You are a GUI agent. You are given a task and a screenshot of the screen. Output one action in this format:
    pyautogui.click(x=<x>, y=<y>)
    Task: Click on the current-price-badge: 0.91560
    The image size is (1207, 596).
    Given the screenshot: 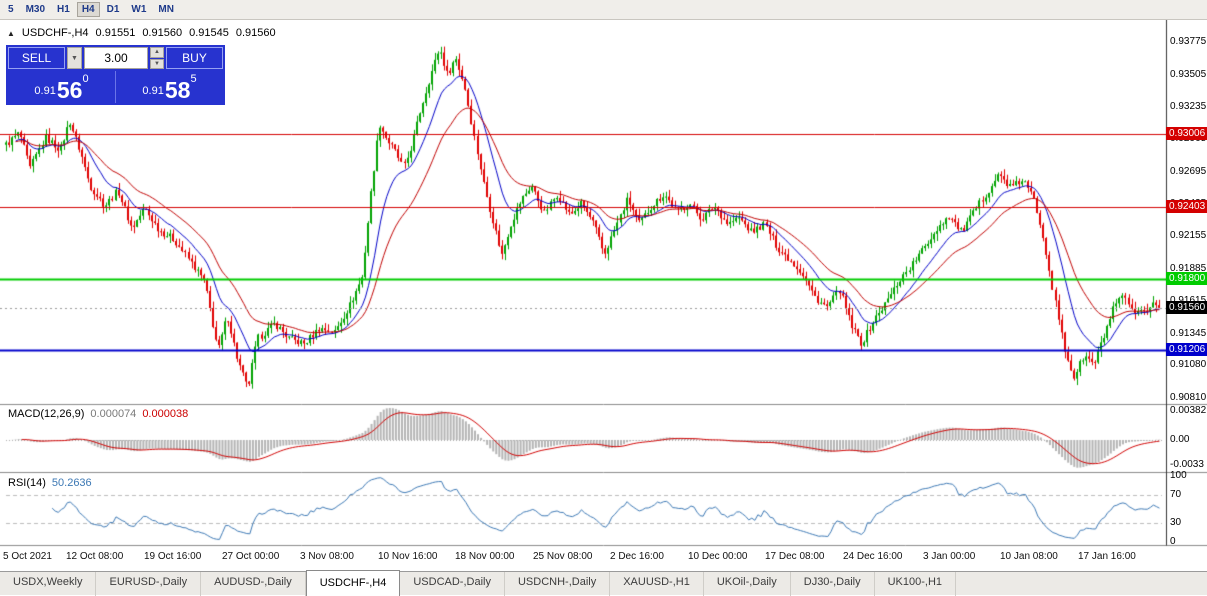 What is the action you would take?
    pyautogui.click(x=1186, y=307)
    